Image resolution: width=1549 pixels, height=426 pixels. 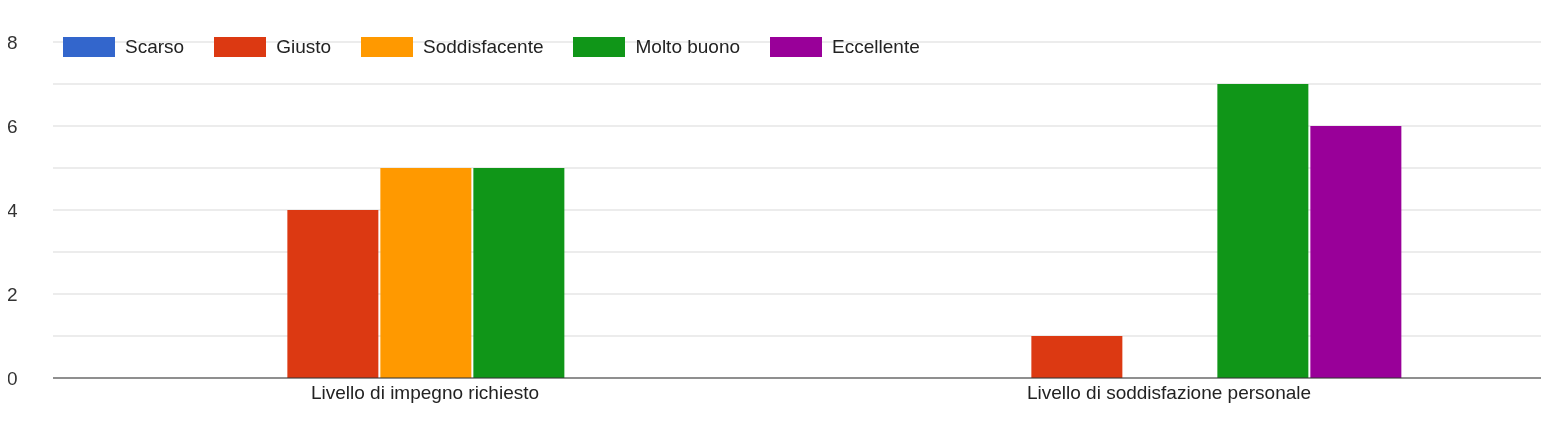 What do you see at coordinates (483, 47) in the screenshot?
I see `legend-label: Soddisfacente` at bounding box center [483, 47].